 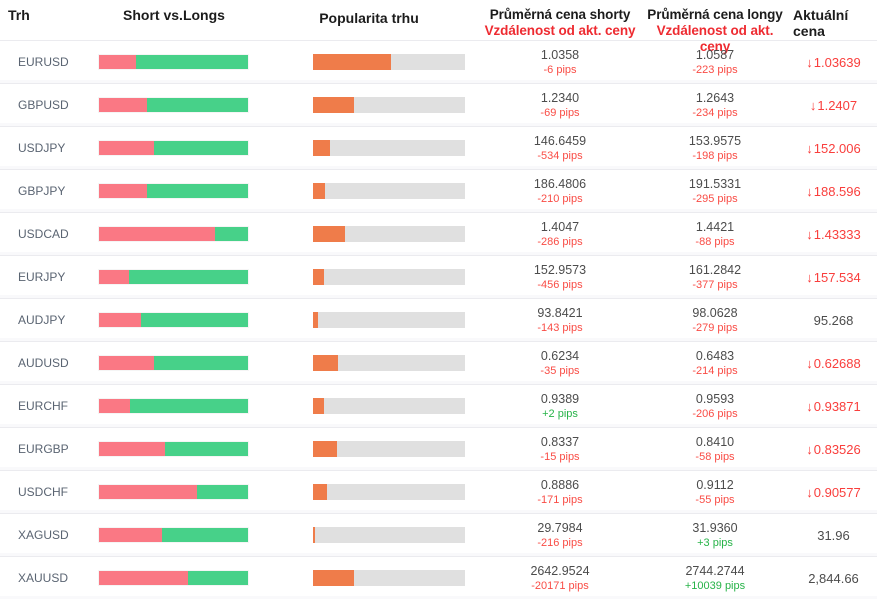 What do you see at coordinates (715, 312) in the screenshot?
I see `avg-long-price: 98.0628` at bounding box center [715, 312].